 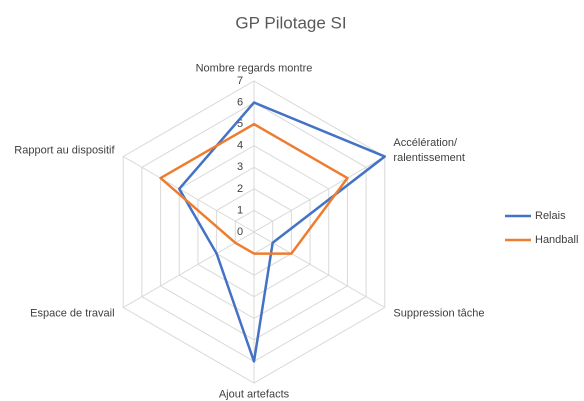 I want to click on chart-title: GP Pilotage SI, so click(x=290, y=22).